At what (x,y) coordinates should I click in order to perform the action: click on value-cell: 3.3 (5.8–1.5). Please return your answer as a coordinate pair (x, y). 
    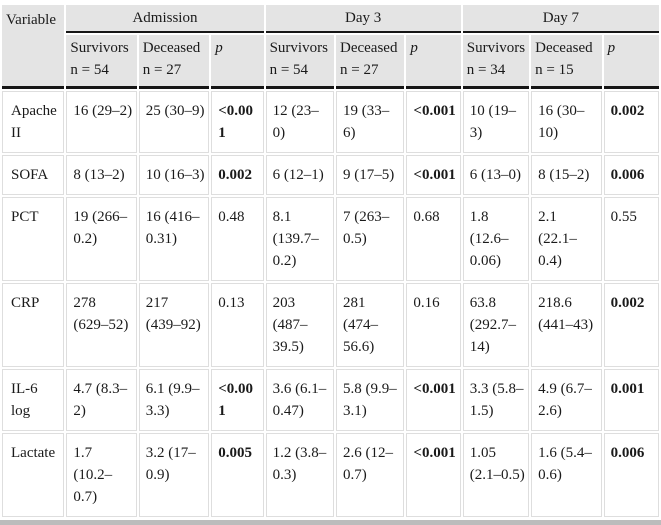
    Looking at the image, I should click on (496, 400).